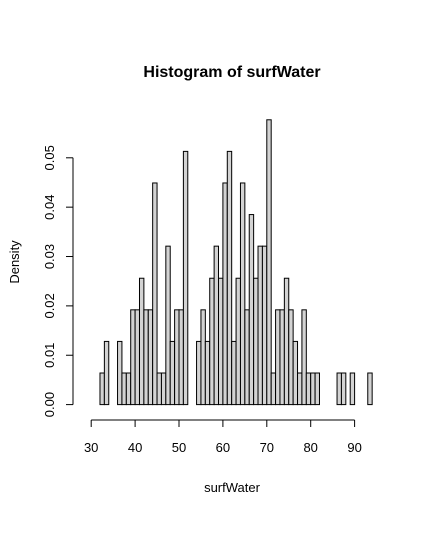 The width and height of the screenshot is (427, 544). I want to click on y-tick-label: 0.03, so click(49, 256).